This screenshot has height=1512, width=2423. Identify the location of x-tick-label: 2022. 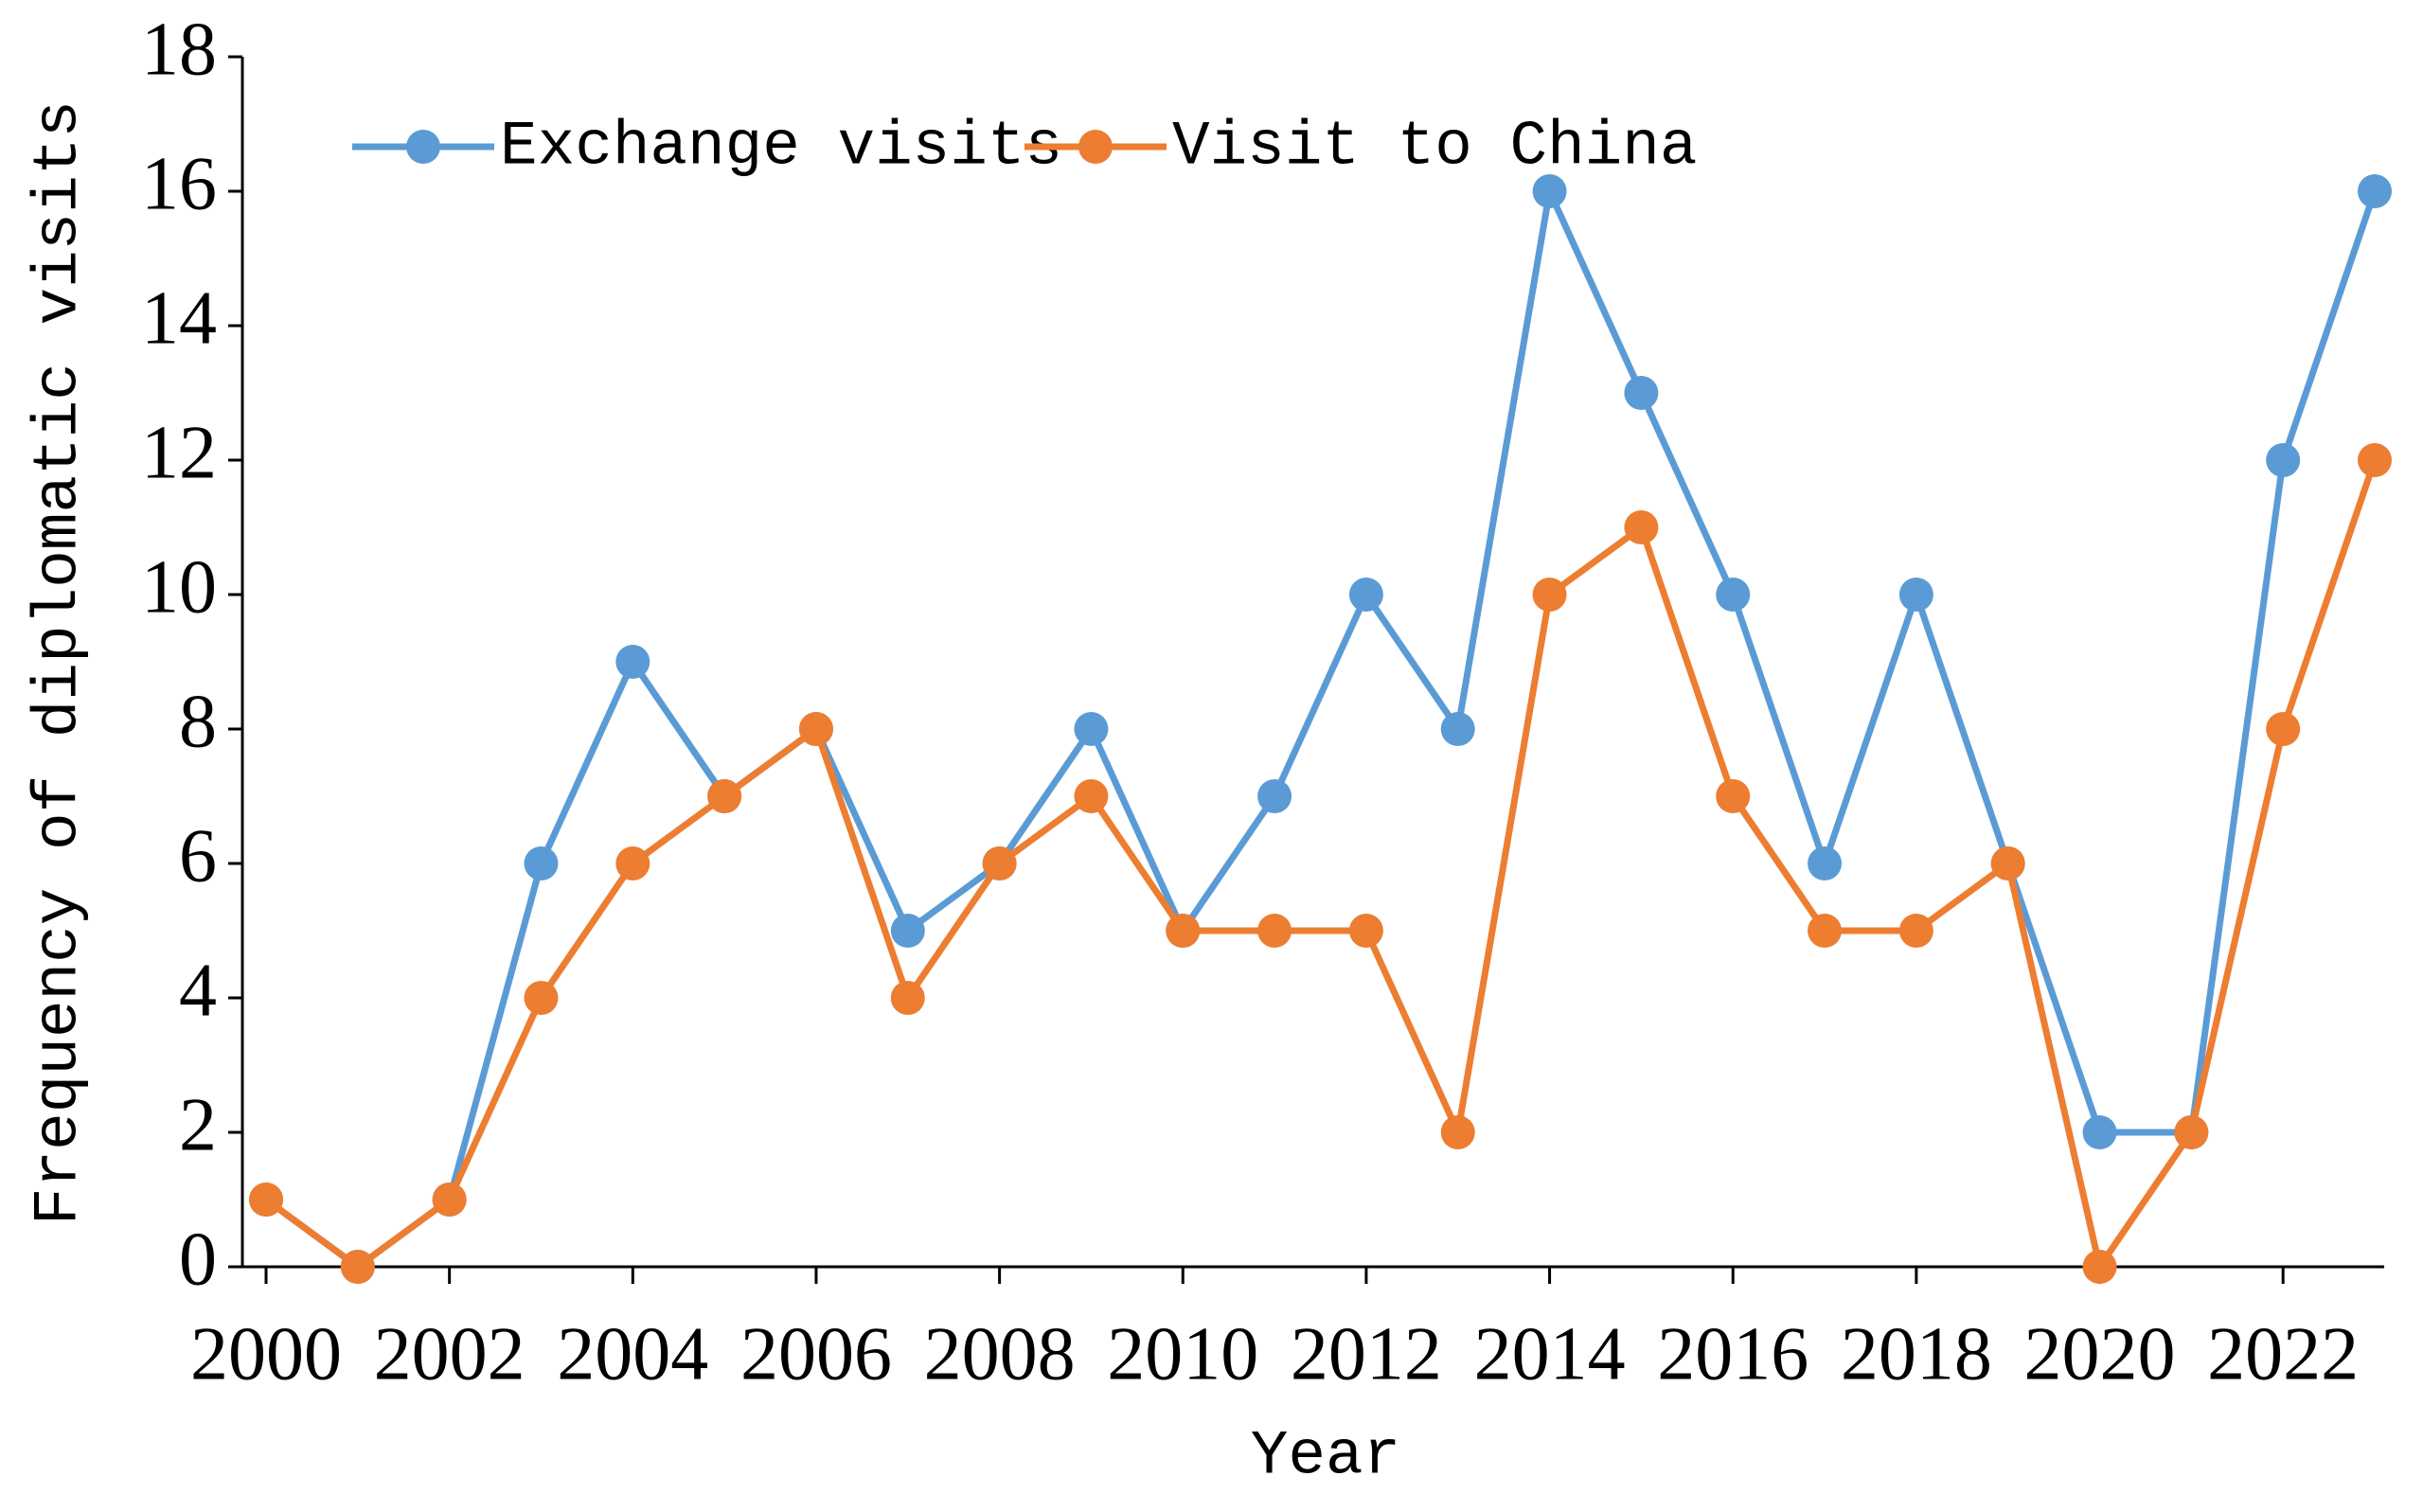
(2283, 1354).